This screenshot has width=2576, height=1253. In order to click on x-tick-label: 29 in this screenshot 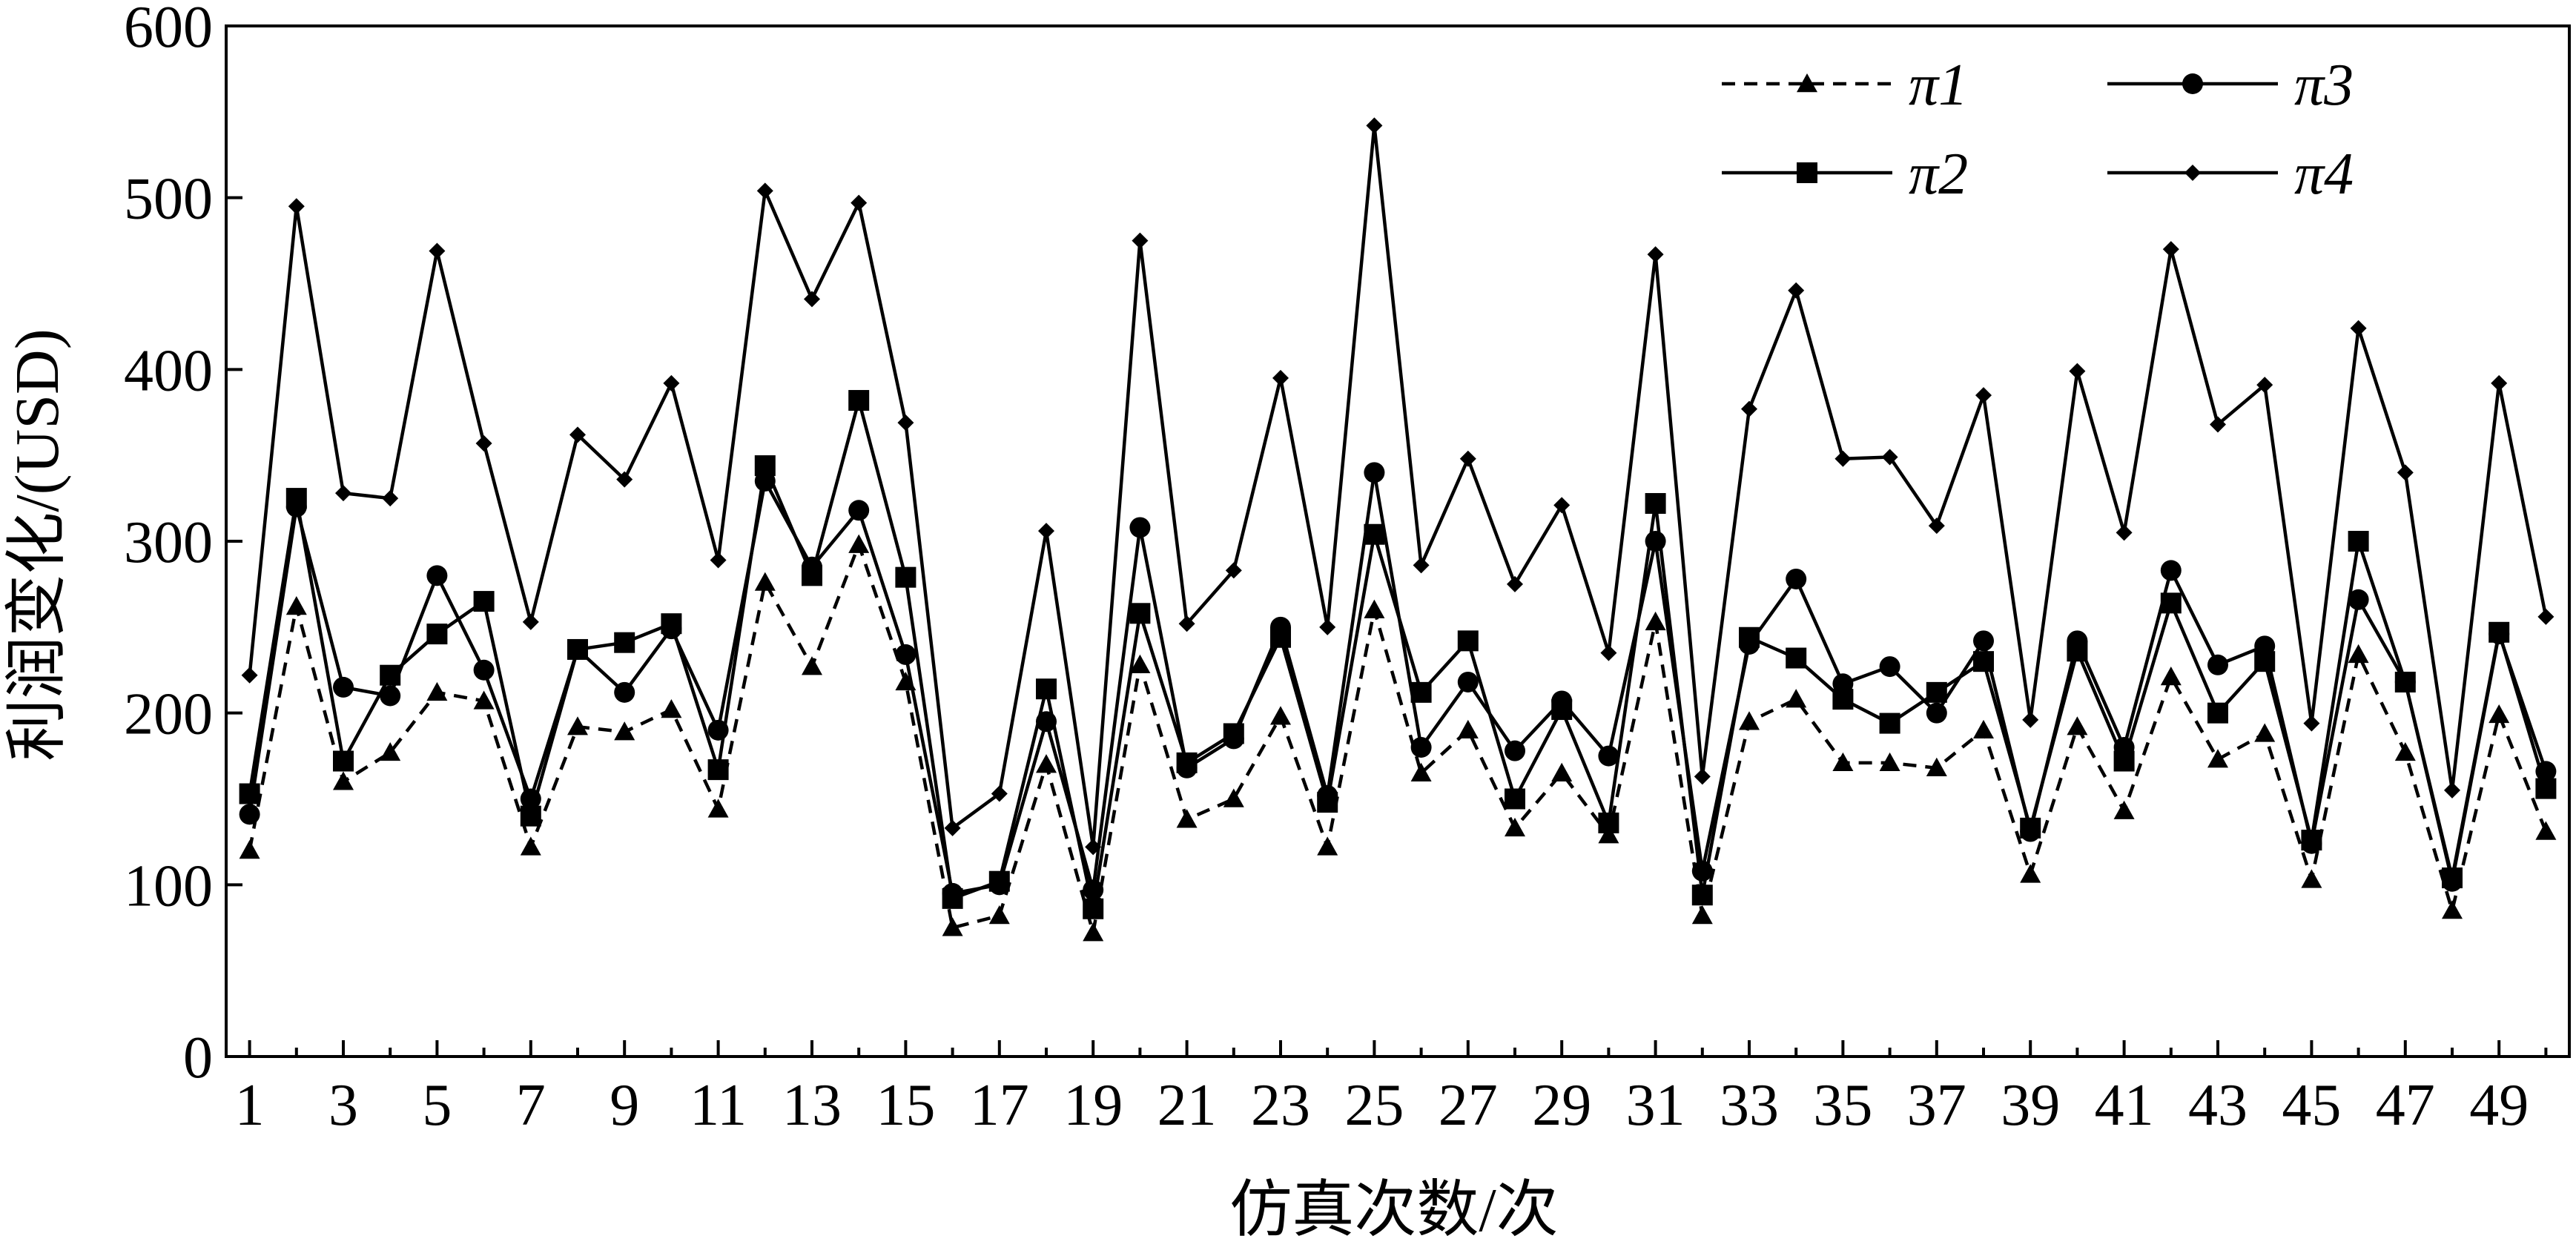, I will do `click(1561, 1105)`.